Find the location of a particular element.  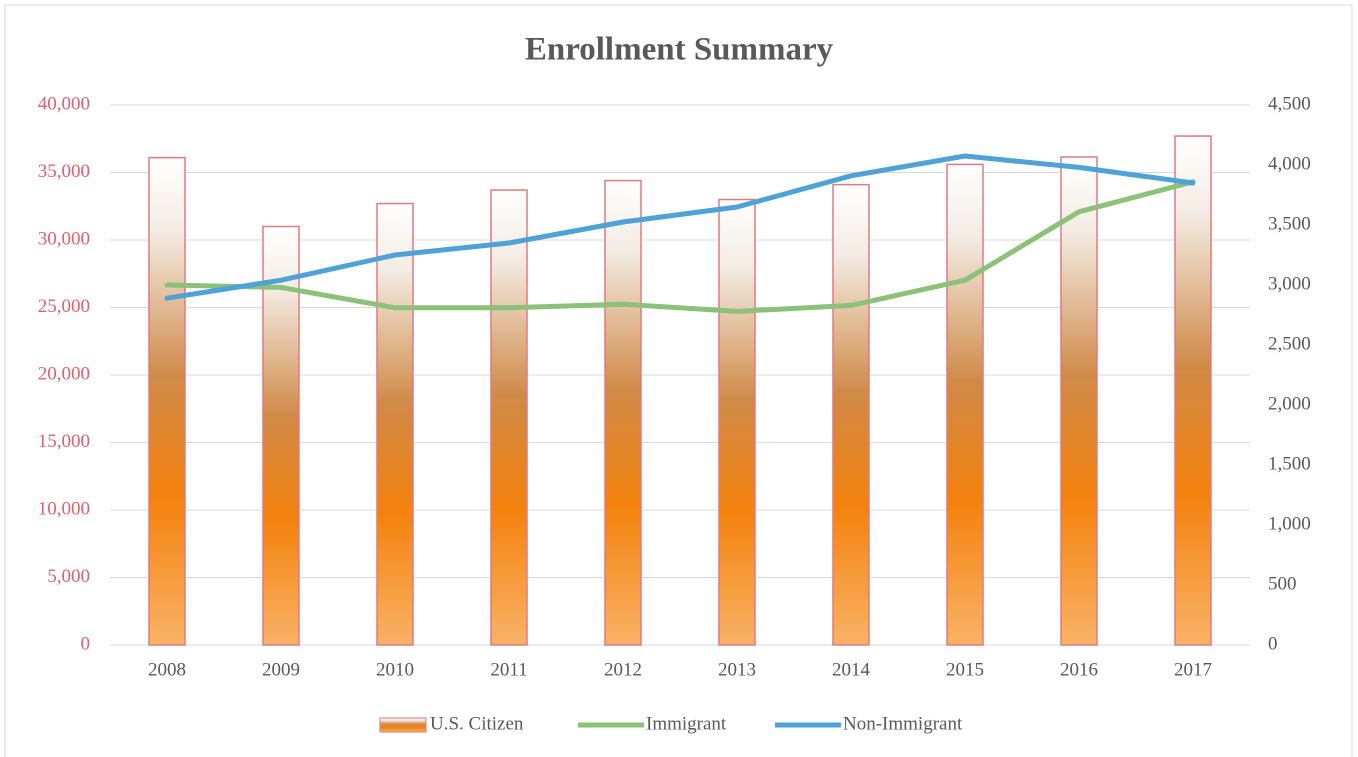

x-tick-label: 2011 is located at coordinates (508, 669).